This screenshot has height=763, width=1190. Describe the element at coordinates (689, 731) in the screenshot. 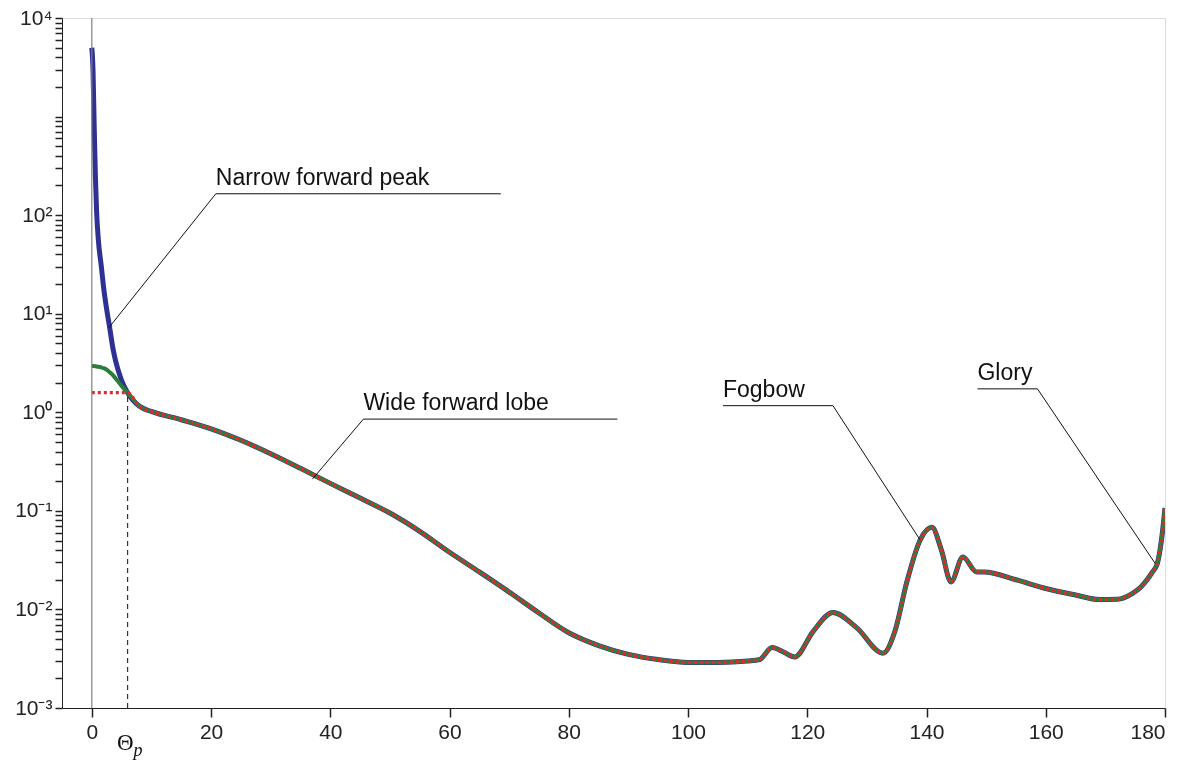

I see `x-tick-label: 100` at that location.